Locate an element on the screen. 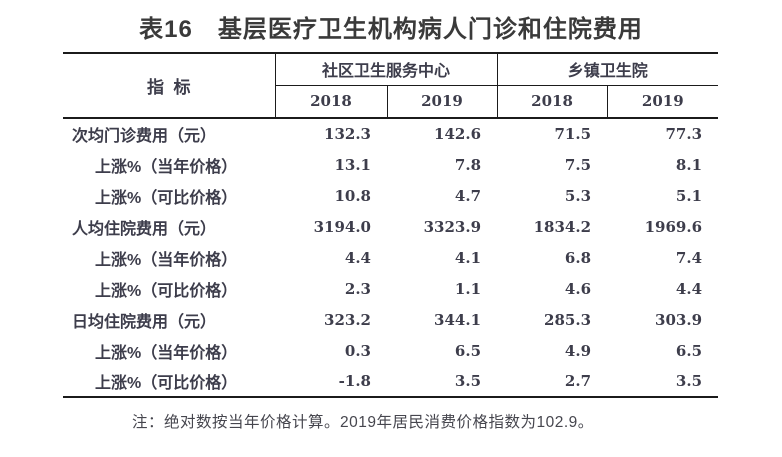 The width and height of the screenshot is (782, 457). cell-value: 7.4 is located at coordinates (689, 257).